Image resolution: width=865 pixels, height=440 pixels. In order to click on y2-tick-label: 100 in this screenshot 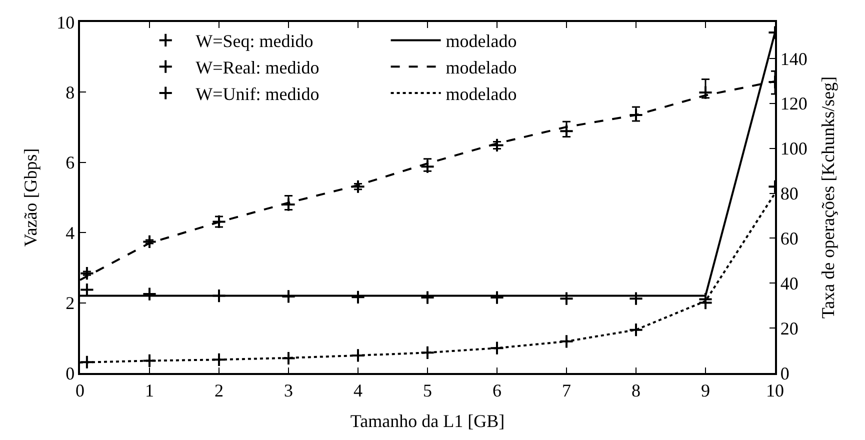, I will do `click(794, 148)`.